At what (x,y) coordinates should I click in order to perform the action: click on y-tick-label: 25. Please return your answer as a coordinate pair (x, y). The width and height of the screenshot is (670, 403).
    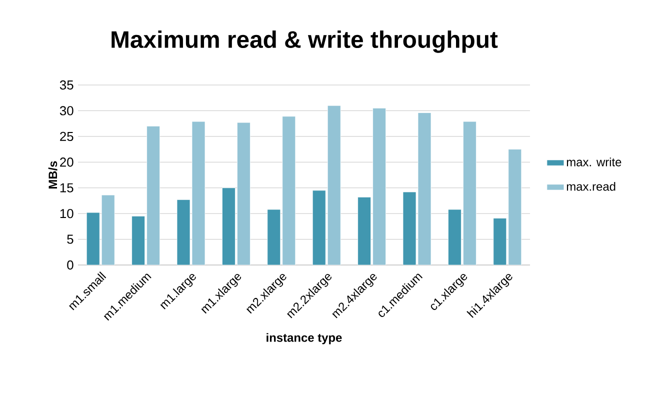
    Looking at the image, I should click on (67, 137).